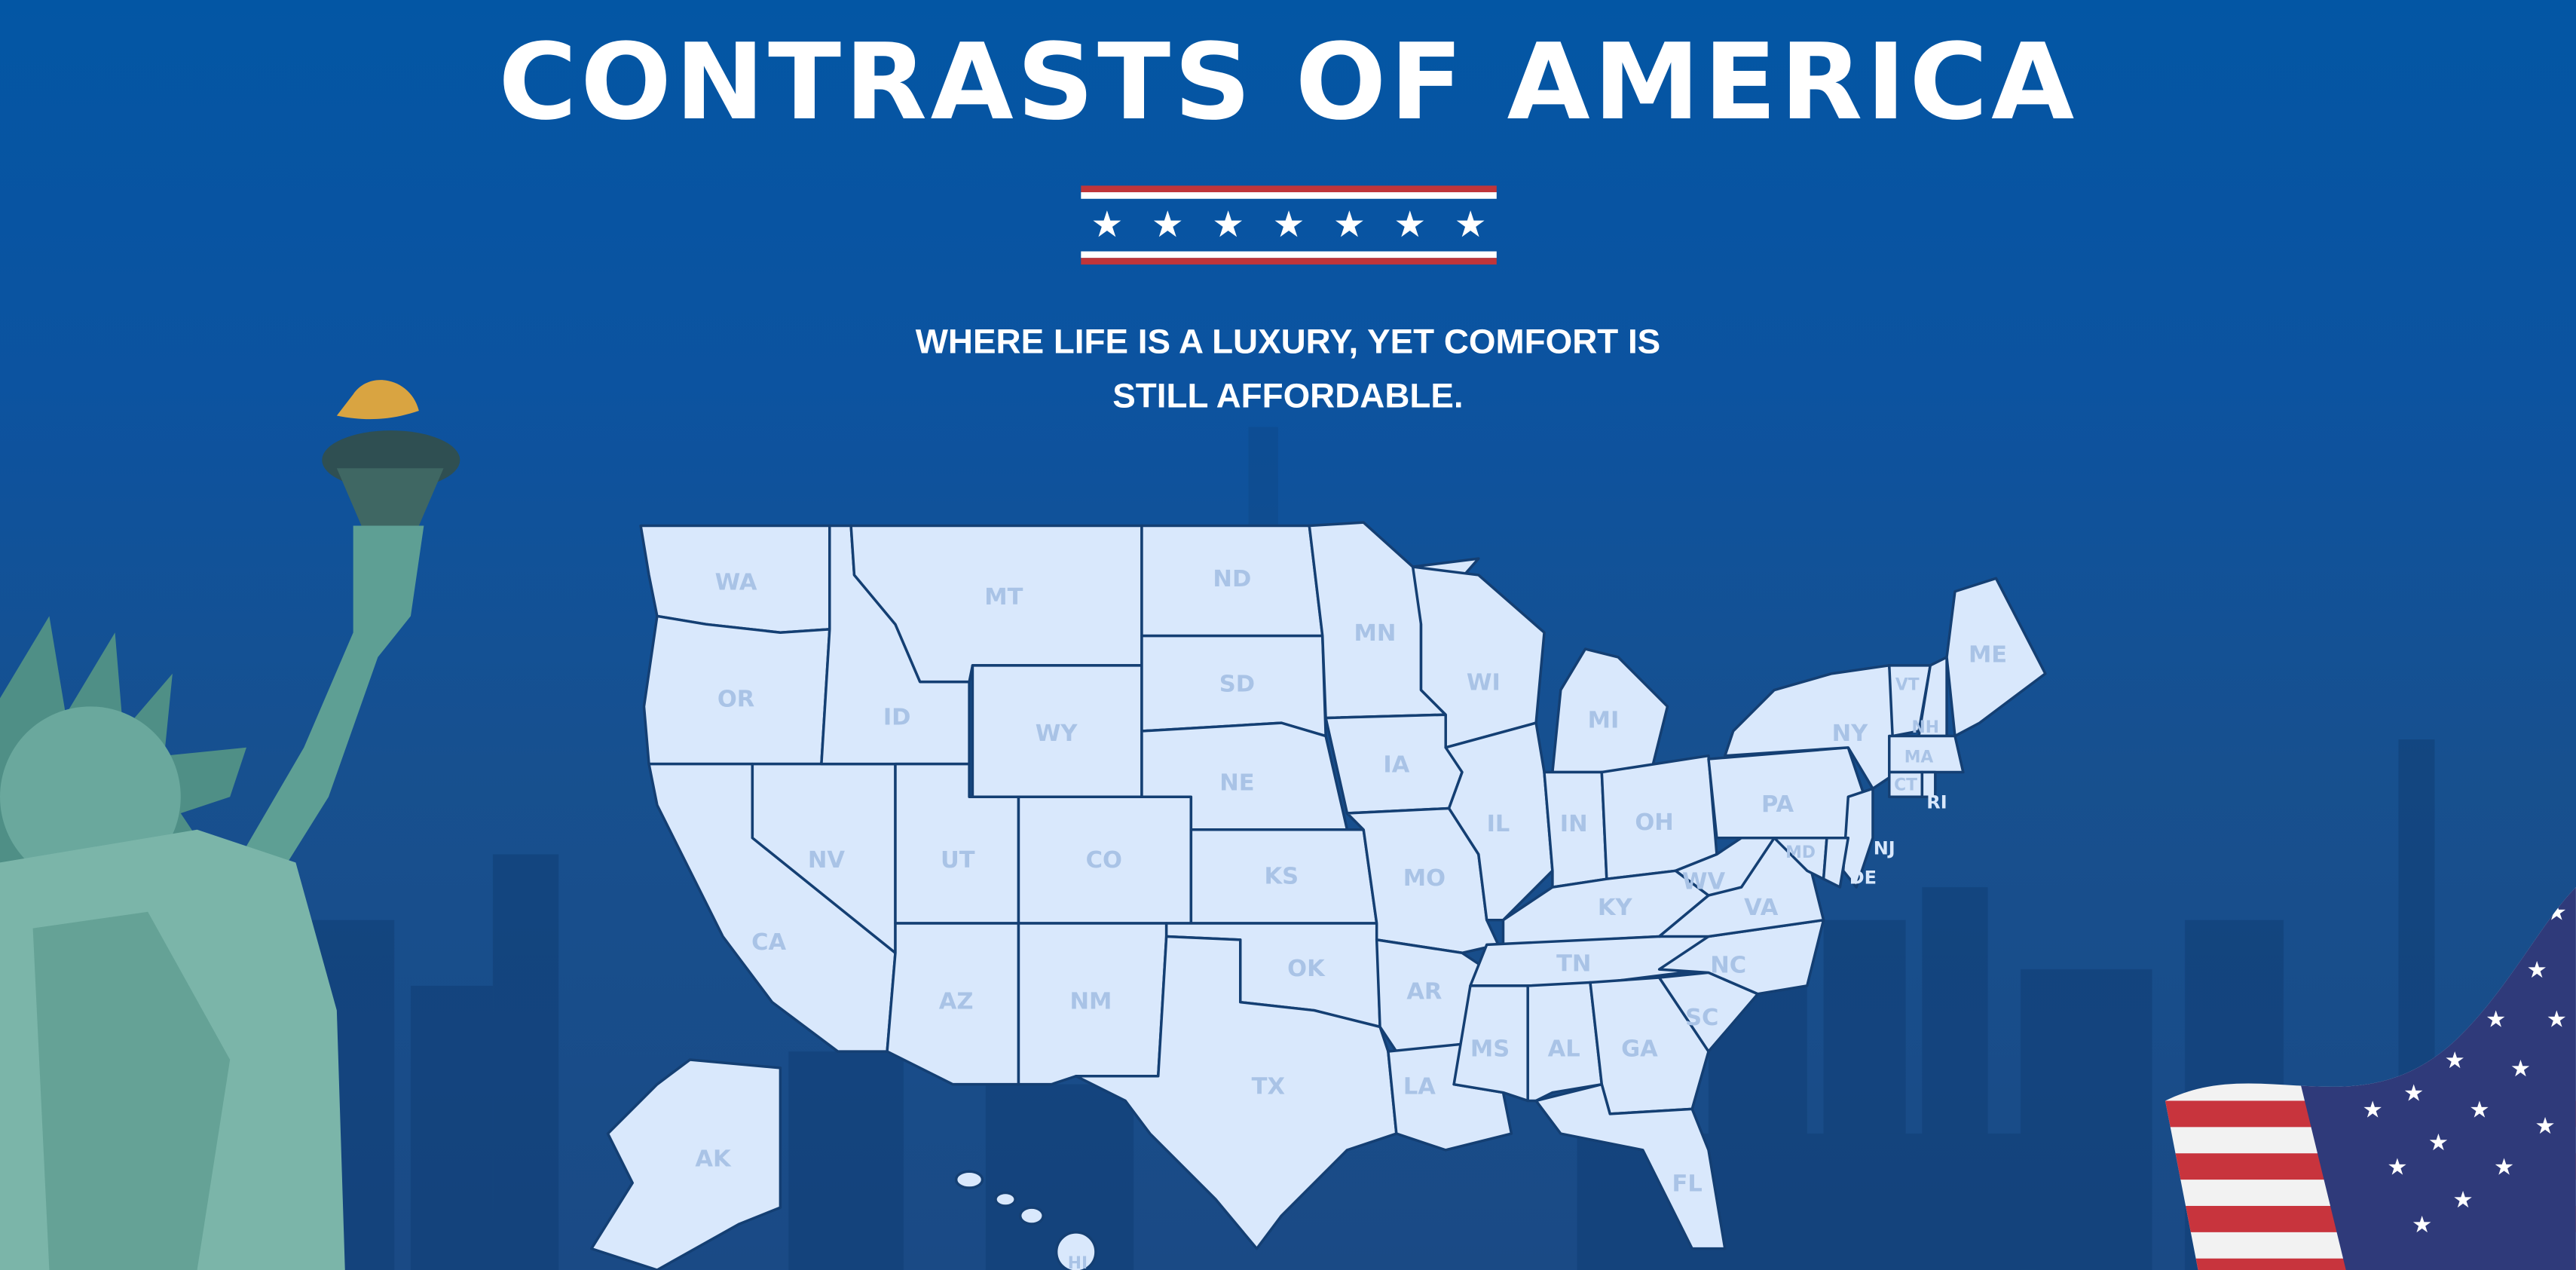  Describe the element at coordinates (1236, 1092) in the screenshot. I see `state-tx` at that location.